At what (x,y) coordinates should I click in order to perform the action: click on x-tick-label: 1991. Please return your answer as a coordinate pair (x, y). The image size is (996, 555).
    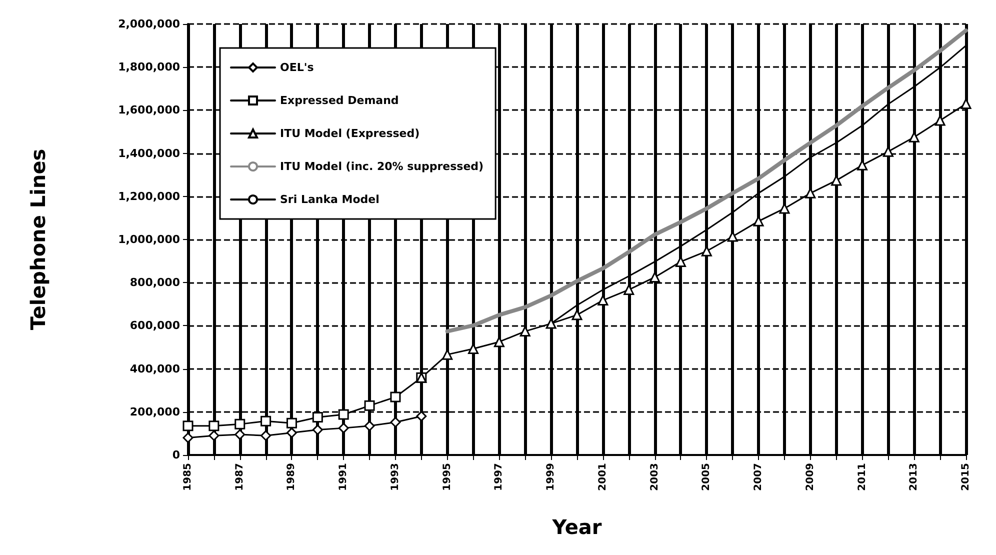
    Looking at the image, I should click on (344, 476).